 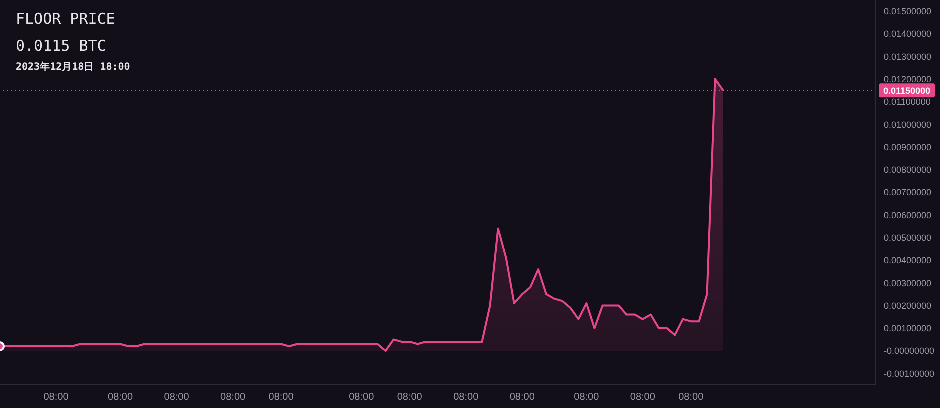 What do you see at coordinates (908, 11) in the screenshot?
I see `y-tick-label: 0.01500000` at bounding box center [908, 11].